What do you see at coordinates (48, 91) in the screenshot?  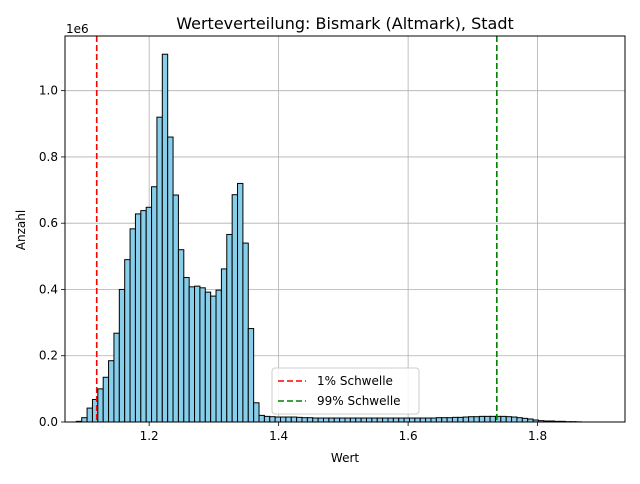 I see `y-tick-label: 1.0` at bounding box center [48, 91].